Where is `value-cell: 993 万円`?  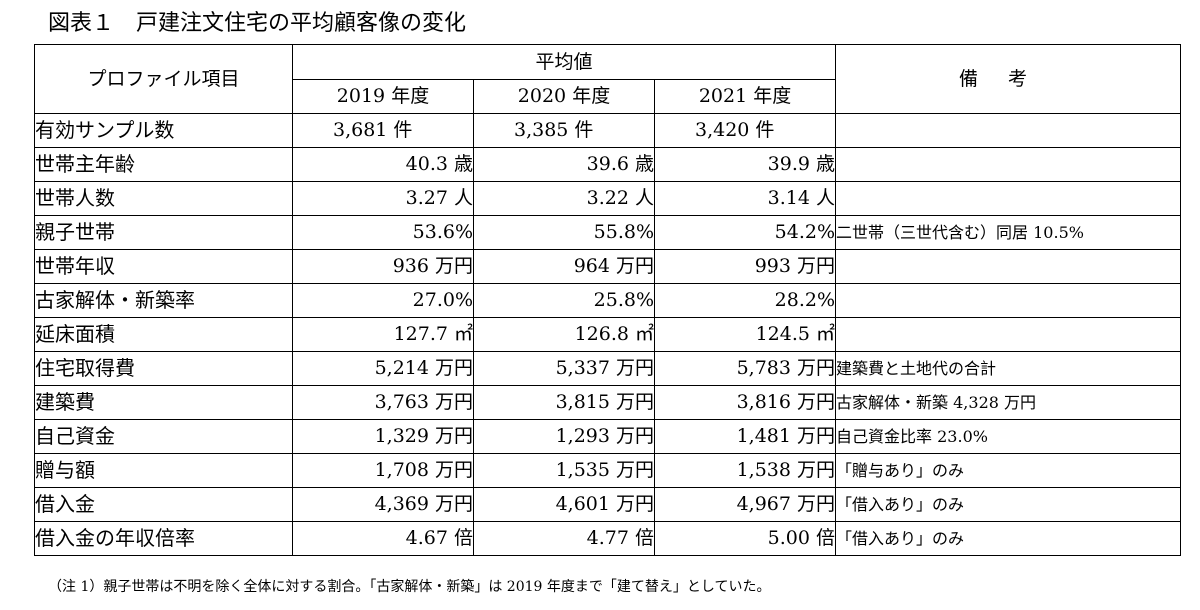 value-cell: 993 万円 is located at coordinates (745, 266).